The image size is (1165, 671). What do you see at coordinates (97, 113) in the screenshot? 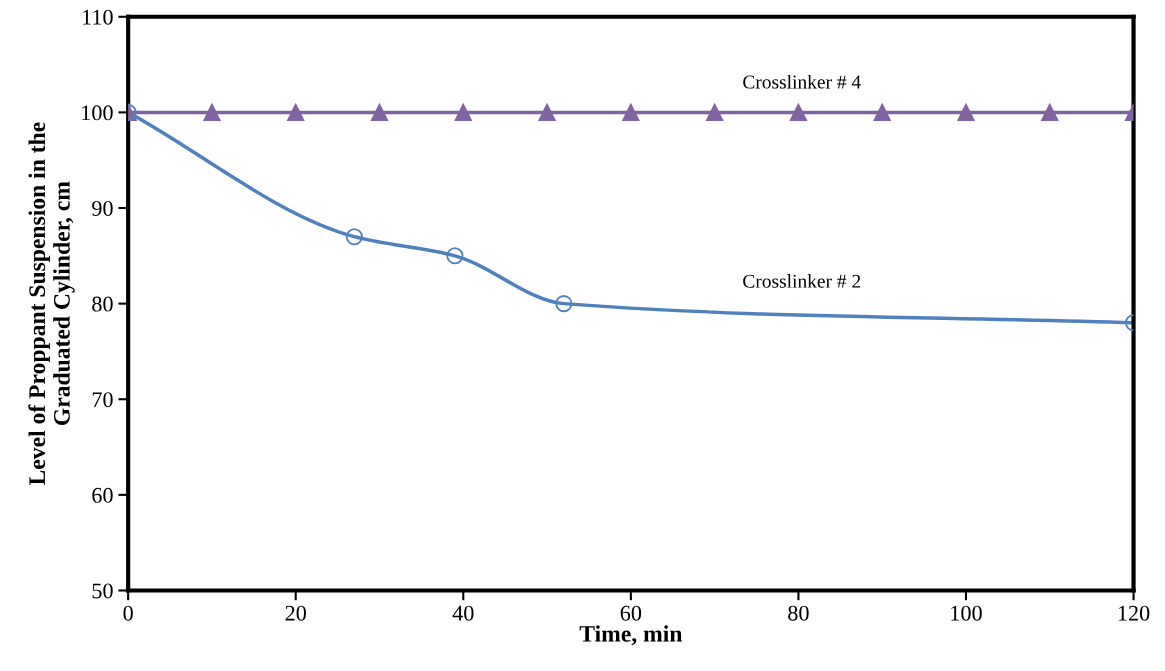
I see `y-tick-label: 100` at bounding box center [97, 113].